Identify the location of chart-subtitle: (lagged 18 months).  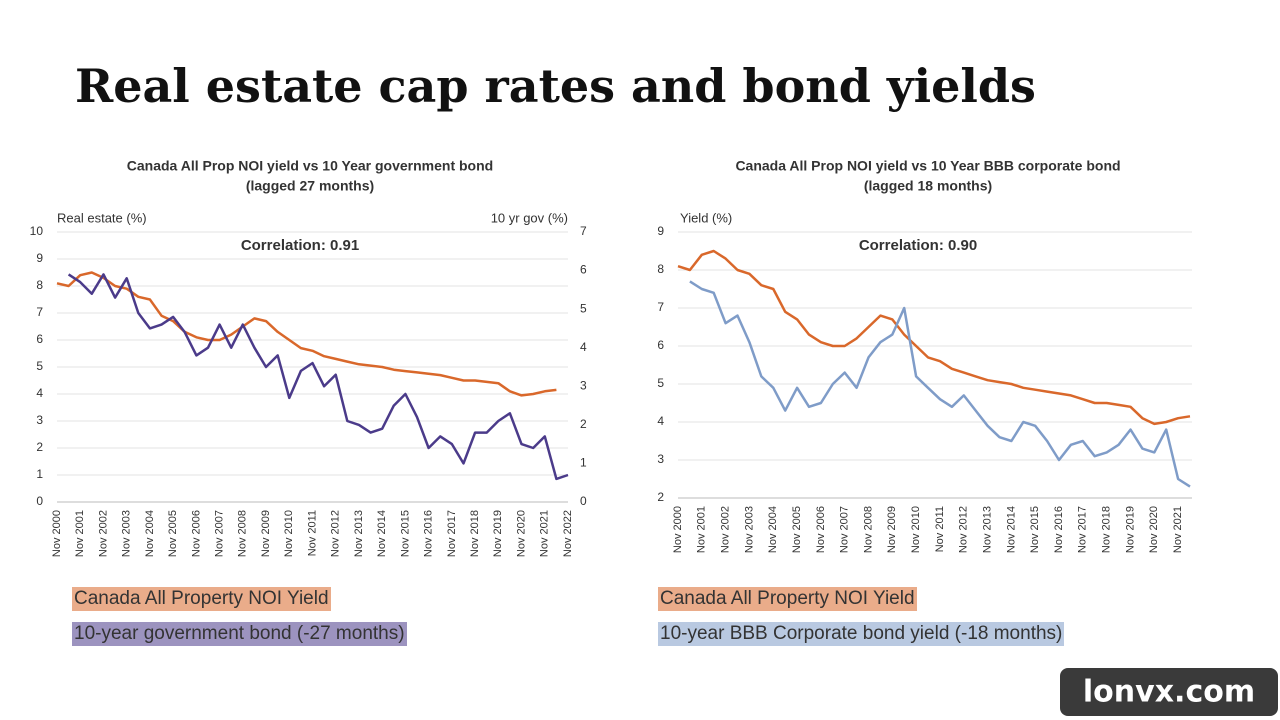
(928, 186).